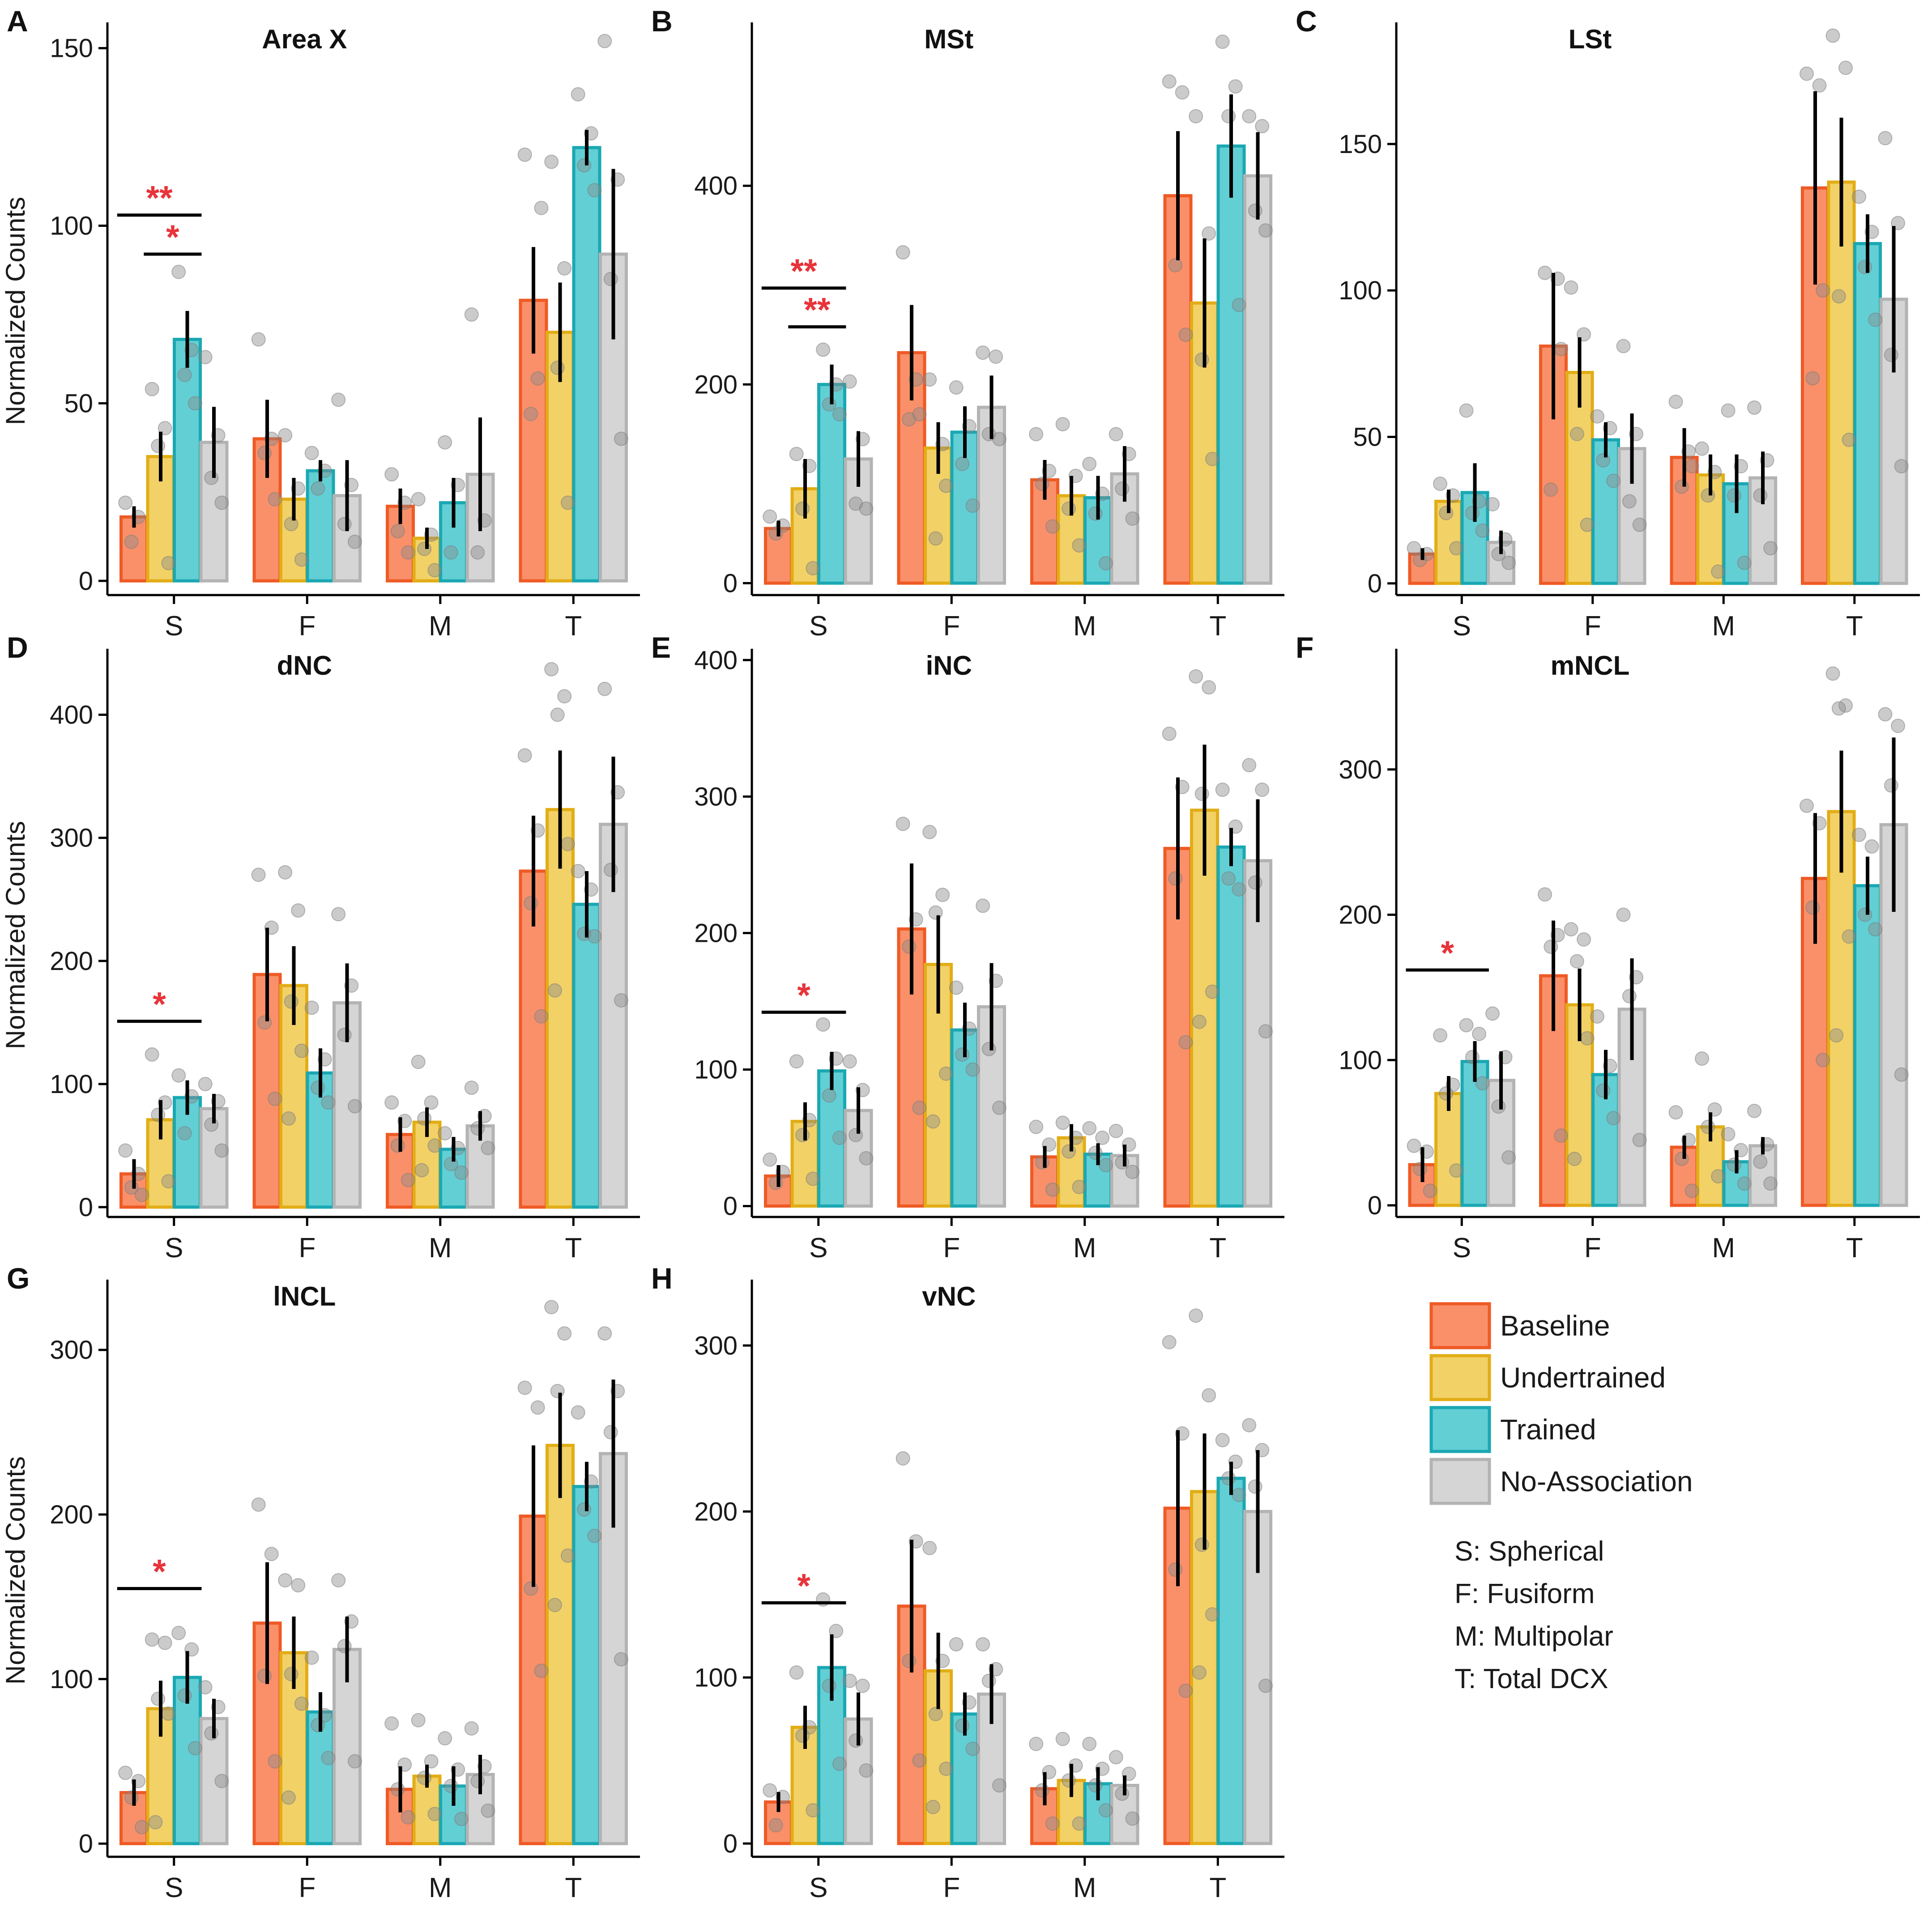 The height and width of the screenshot is (1906, 1932). I want to click on x-tick-label-d-m: M, so click(440, 1248).